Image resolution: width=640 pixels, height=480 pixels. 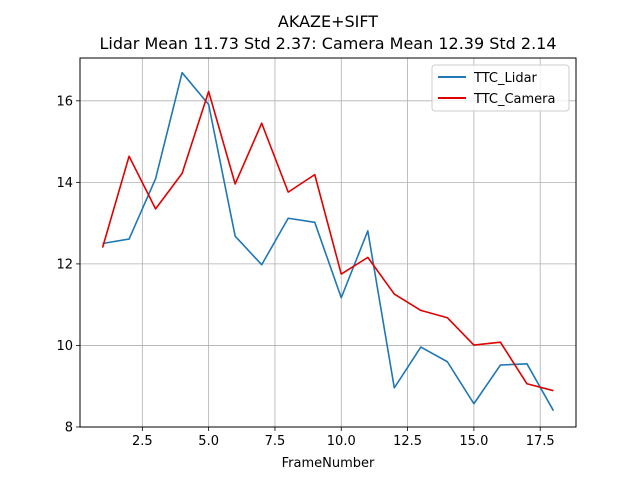 What do you see at coordinates (473, 441) in the screenshot?
I see `x-tick-label: 15.0` at bounding box center [473, 441].